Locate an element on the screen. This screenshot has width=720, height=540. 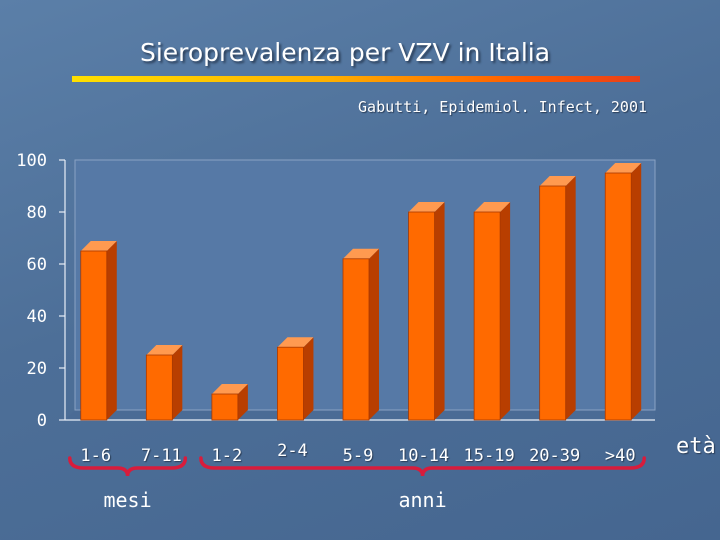
x-tick-label: 10-14 is located at coordinates (423, 456).